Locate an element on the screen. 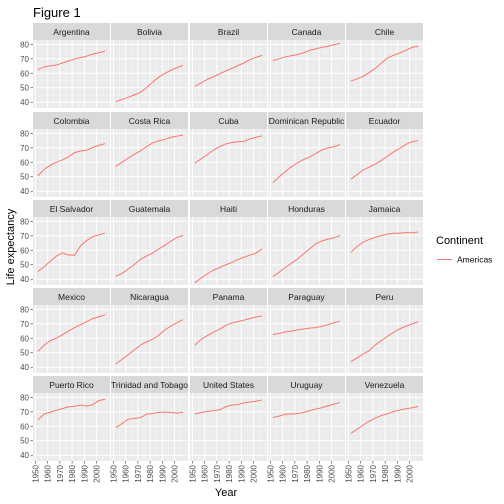 This screenshot has width=504, height=504. x-axis-title: Year is located at coordinates (226, 493).